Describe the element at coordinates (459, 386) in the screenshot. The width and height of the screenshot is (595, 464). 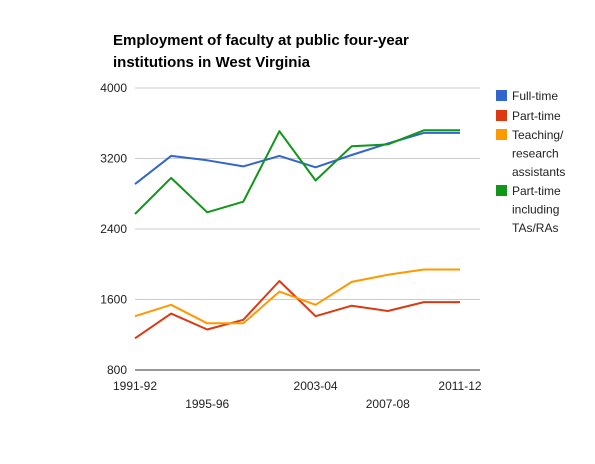
I see `x-tick-label: 2011-12` at that location.